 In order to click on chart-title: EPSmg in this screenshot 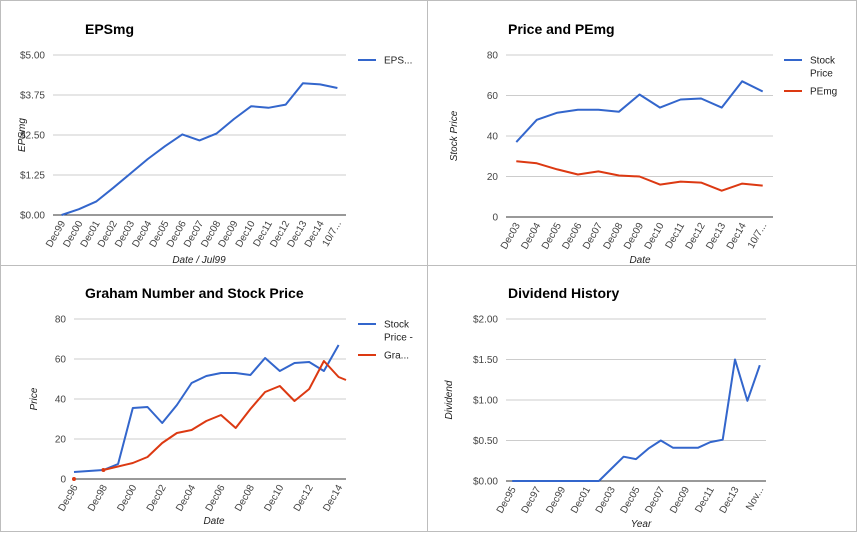, I will do `click(109, 29)`.